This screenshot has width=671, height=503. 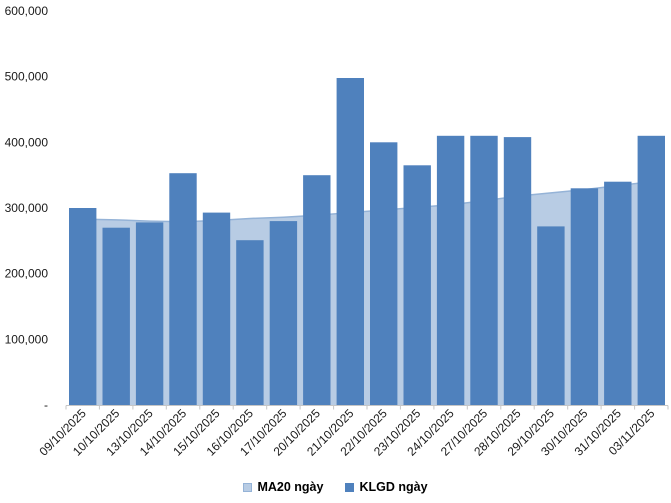 I want to click on svg-text: 200,000, so click(x=27, y=274).